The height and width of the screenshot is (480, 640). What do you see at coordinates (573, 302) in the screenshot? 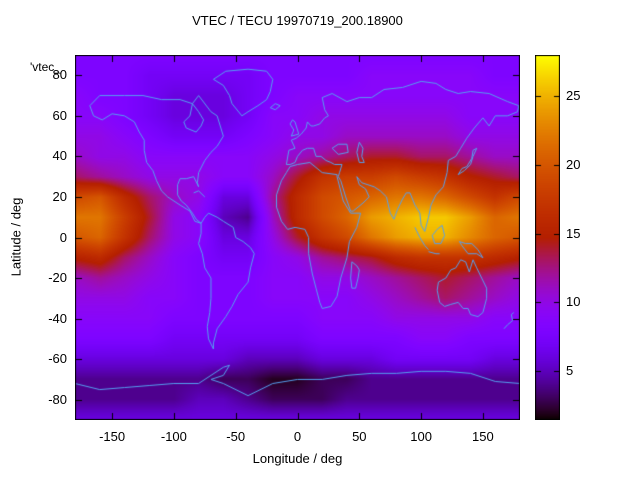
I see `colorbar-tick-label: 10` at bounding box center [573, 302].